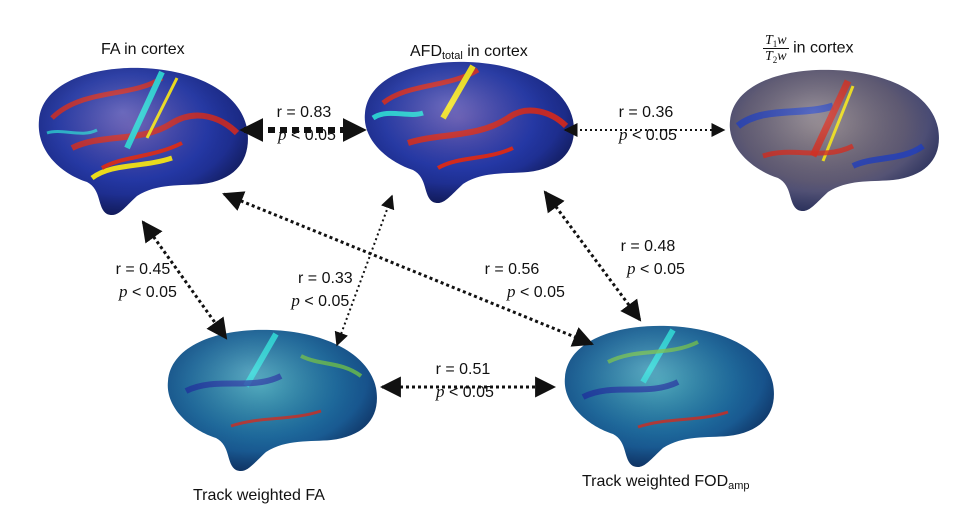  What do you see at coordinates (272, 400) in the screenshot?
I see `brain-twfa` at bounding box center [272, 400].